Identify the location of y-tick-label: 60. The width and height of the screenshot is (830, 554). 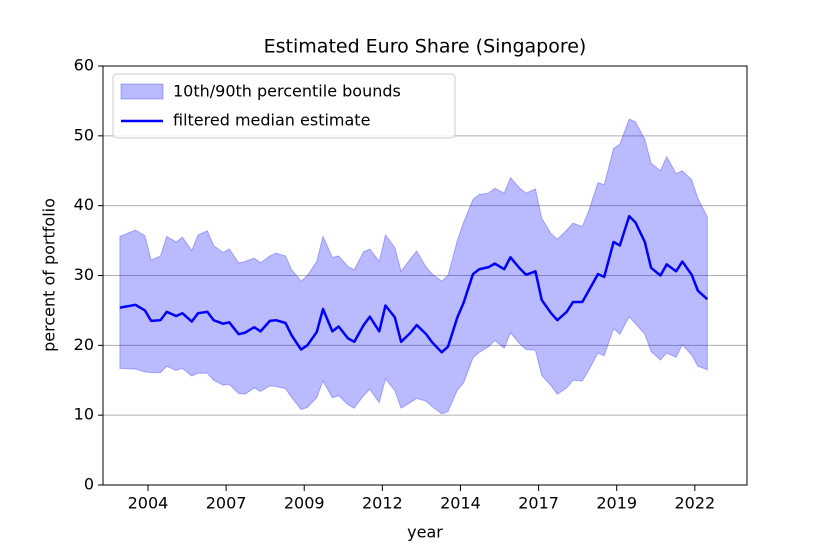
(84, 65).